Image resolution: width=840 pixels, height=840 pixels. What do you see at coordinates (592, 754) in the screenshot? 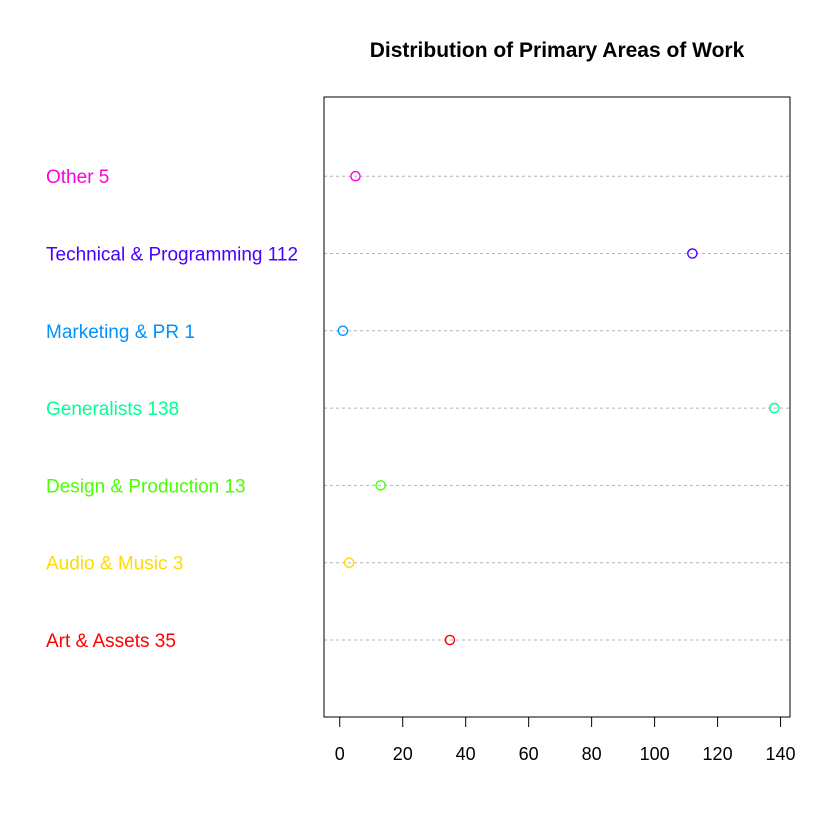
I see `x-tick-label: 80` at bounding box center [592, 754].